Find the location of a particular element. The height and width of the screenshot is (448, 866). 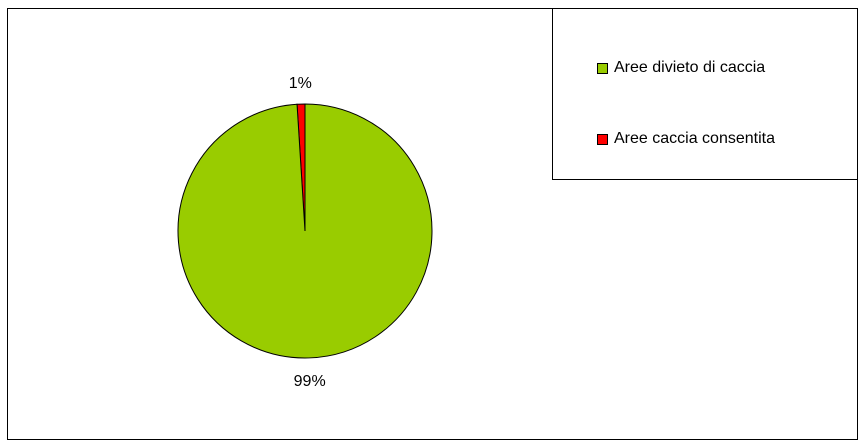

legend-item-aree-divieto: Aree divieto di caccia is located at coordinates (681, 68).